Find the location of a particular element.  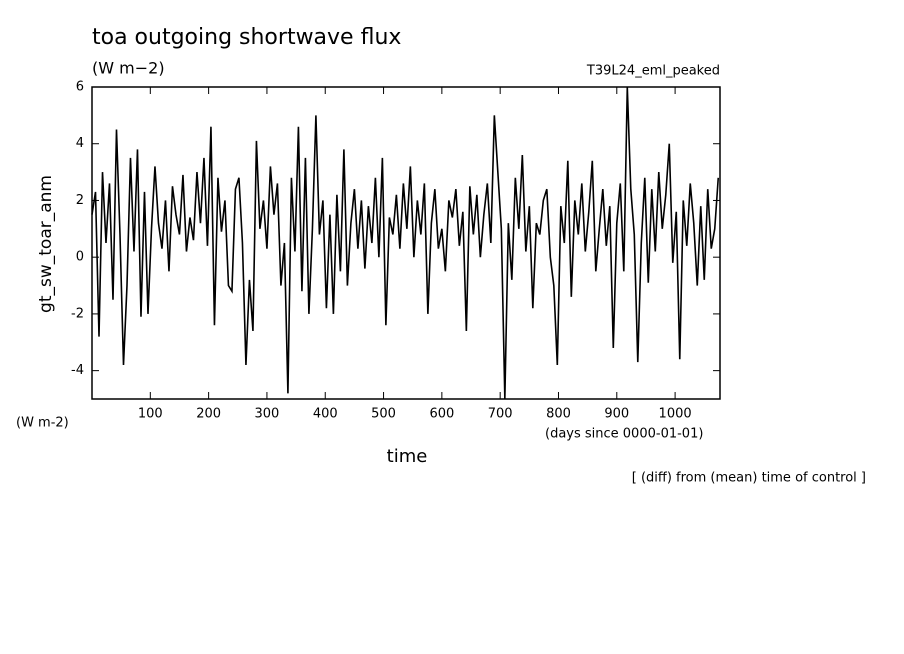

y-tick-label: 6 is located at coordinates (80, 87).